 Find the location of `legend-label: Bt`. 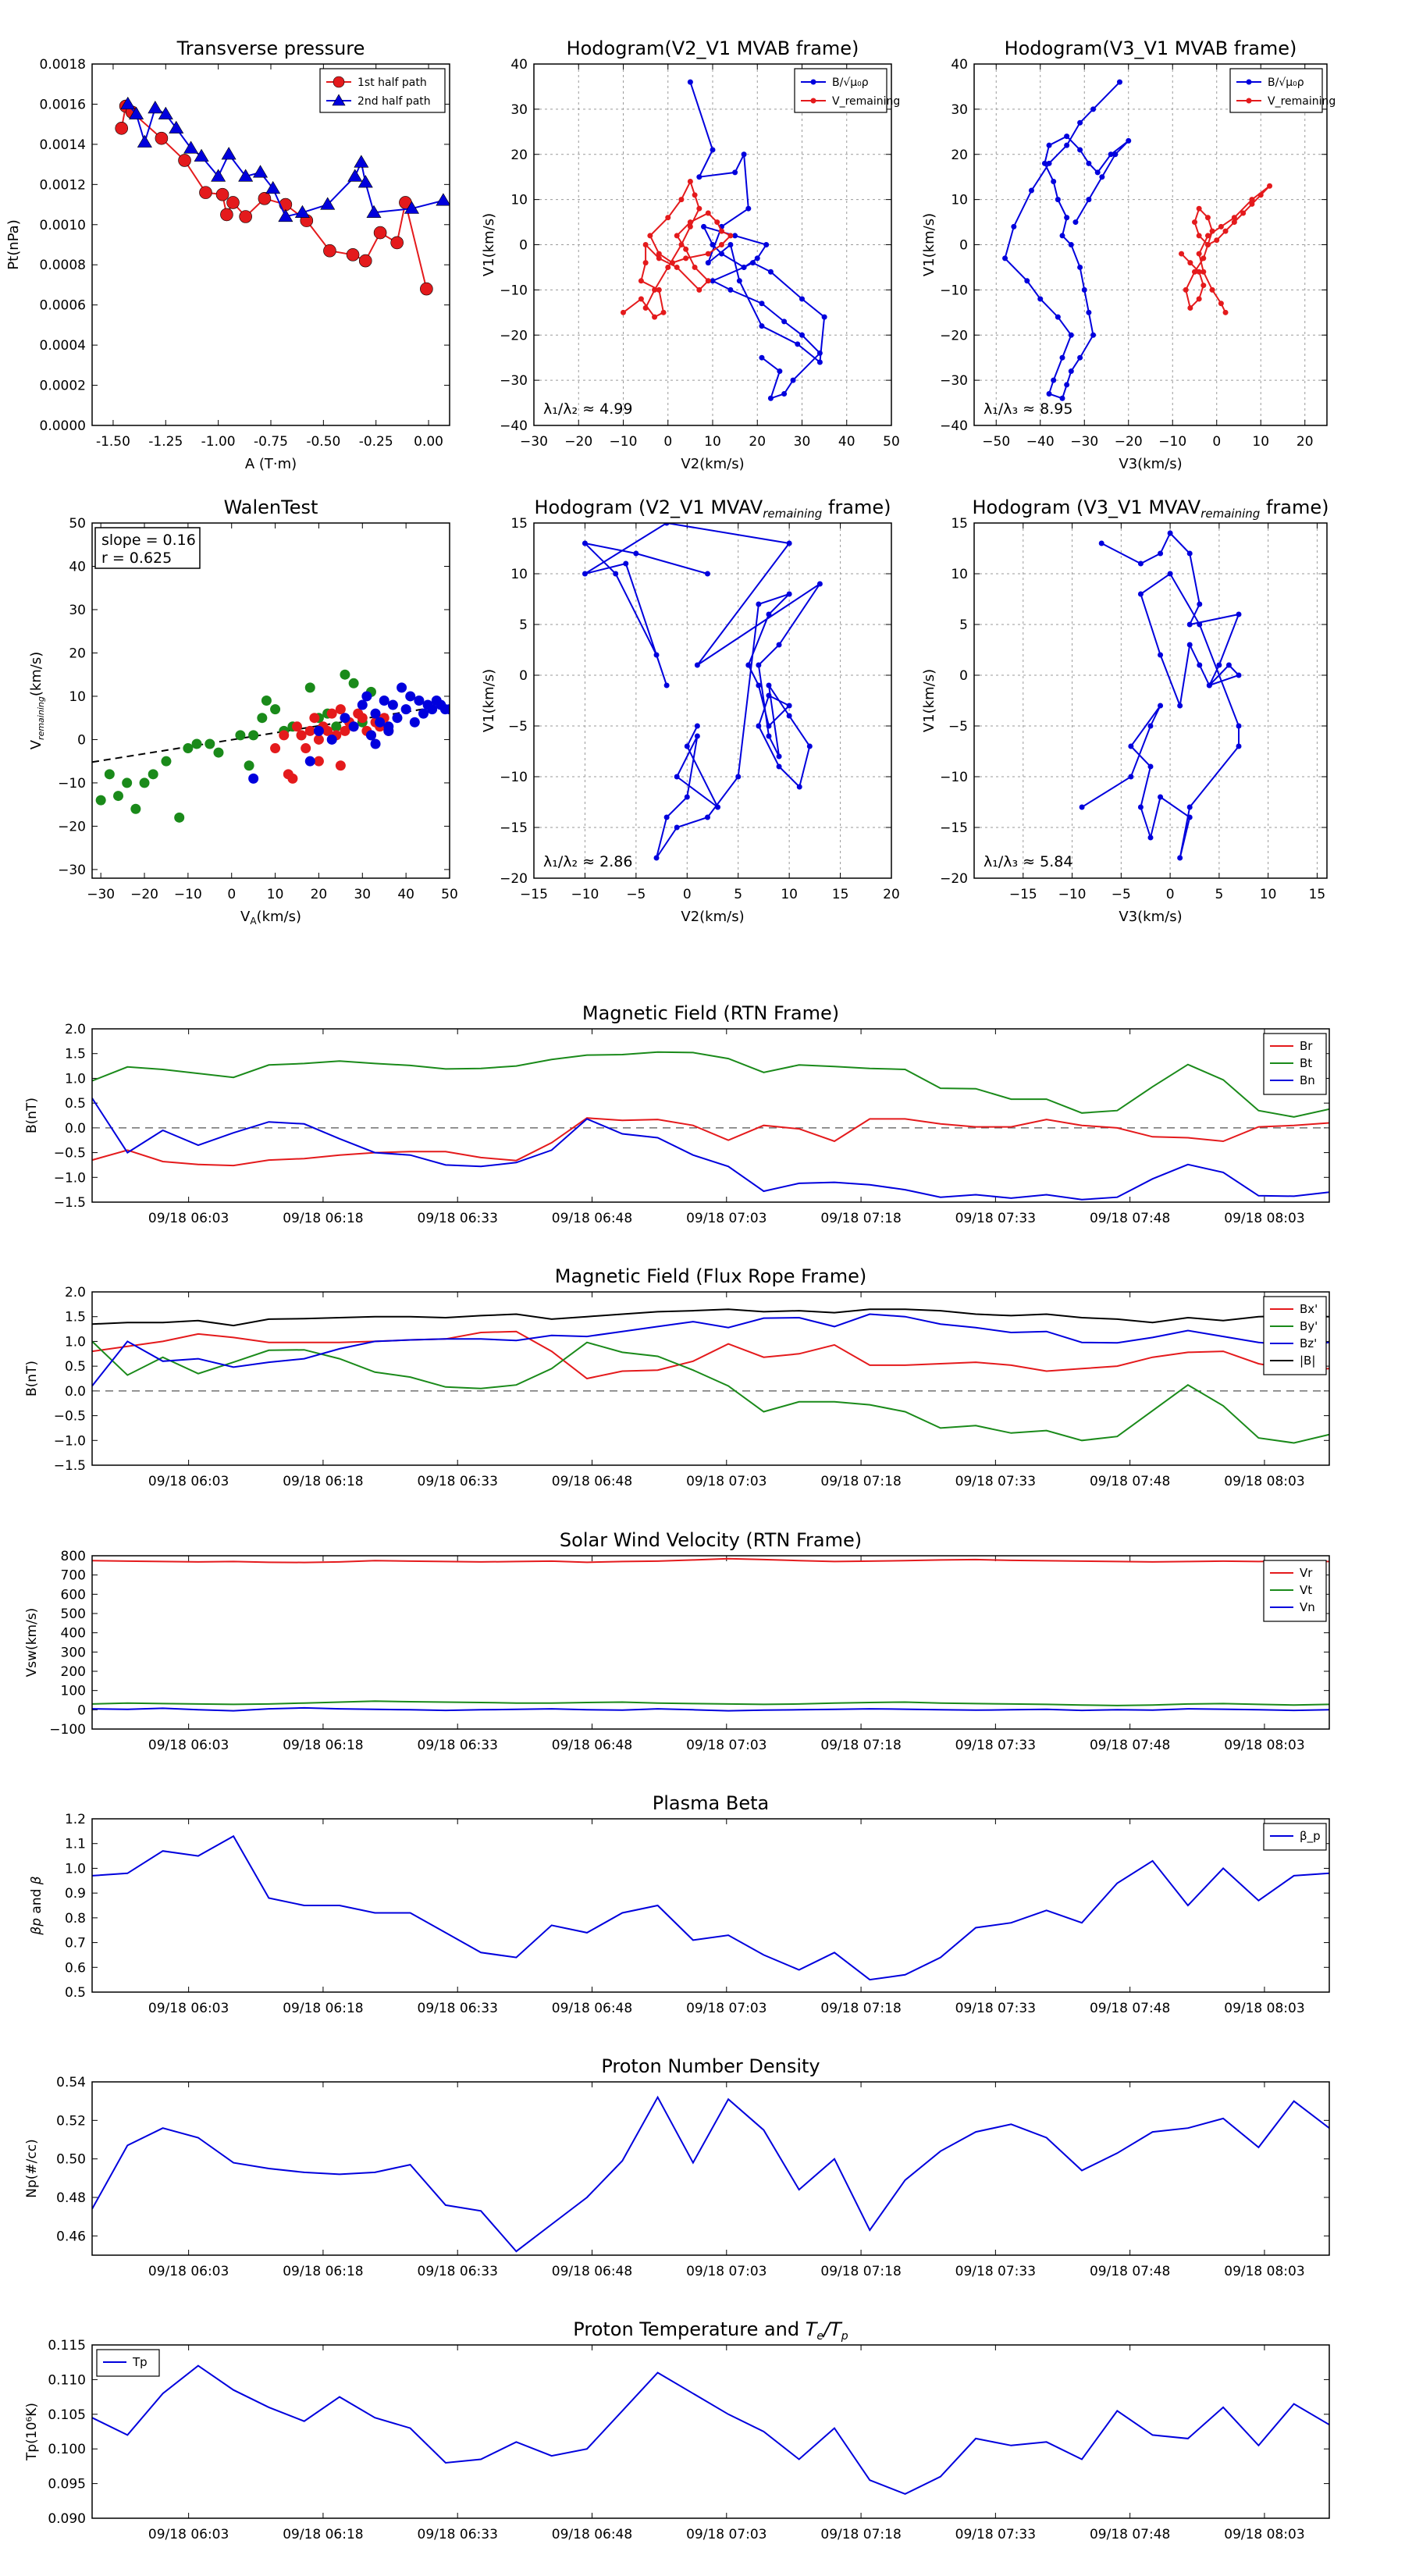

legend-label: Bt is located at coordinates (1306, 1063).